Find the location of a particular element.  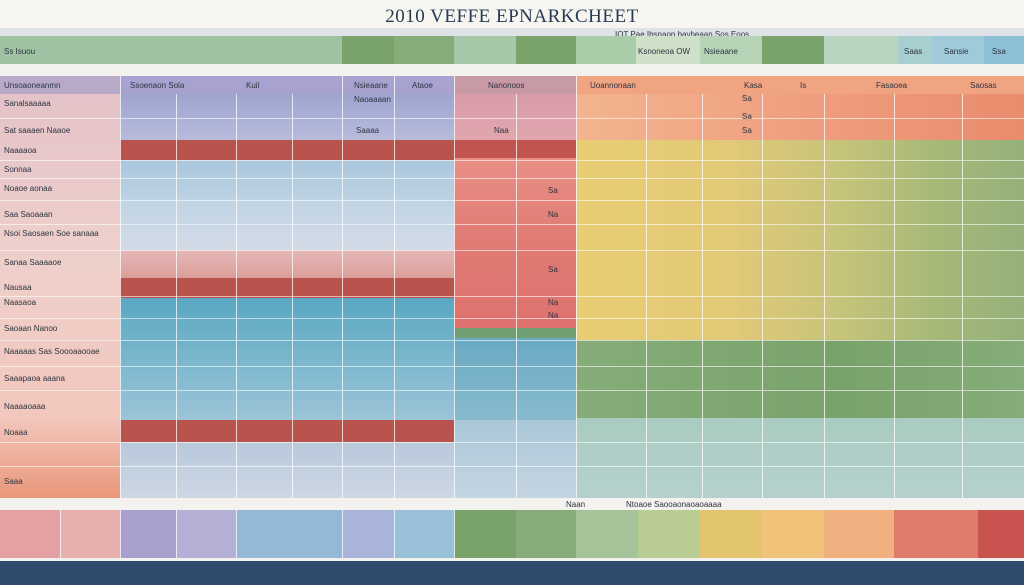

header-cell-left is located at coordinates (171, 50).